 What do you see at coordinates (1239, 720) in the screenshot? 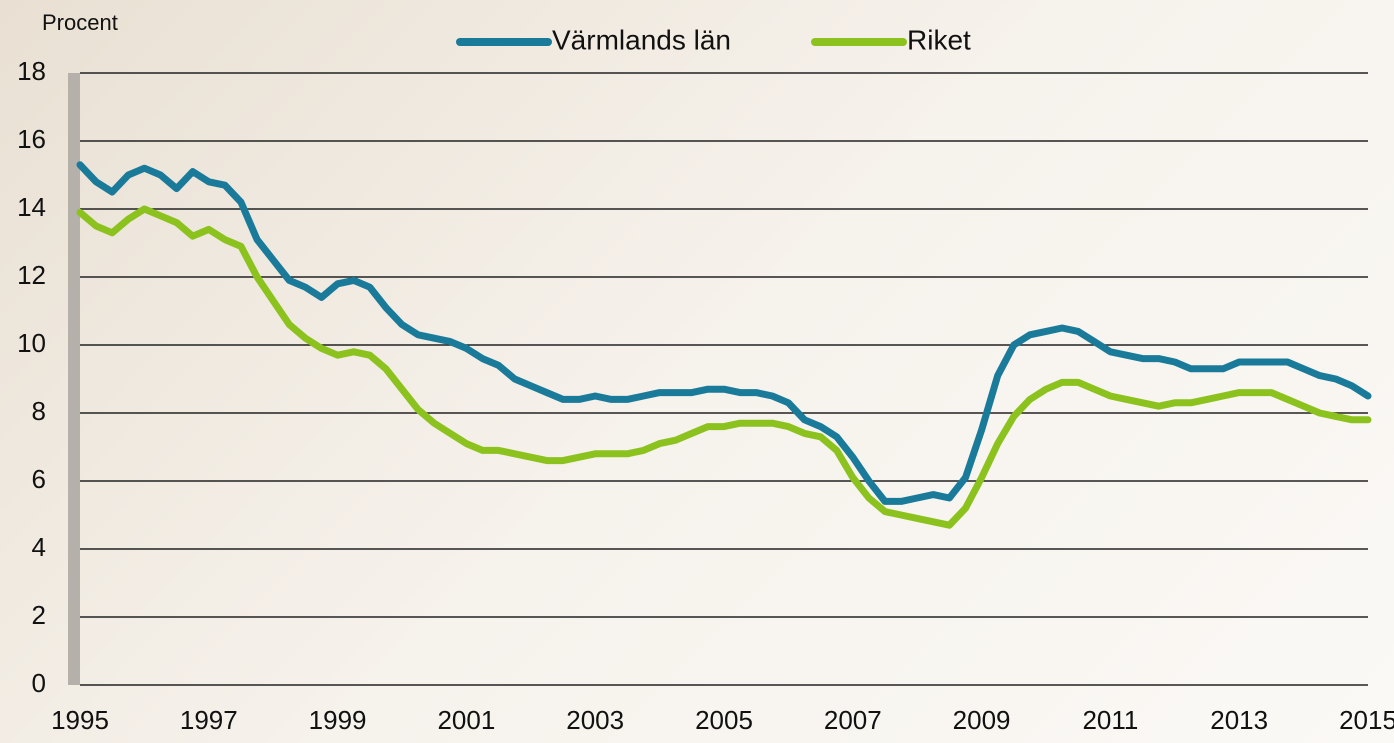
I see `x-tick-label: 2013` at bounding box center [1239, 720].